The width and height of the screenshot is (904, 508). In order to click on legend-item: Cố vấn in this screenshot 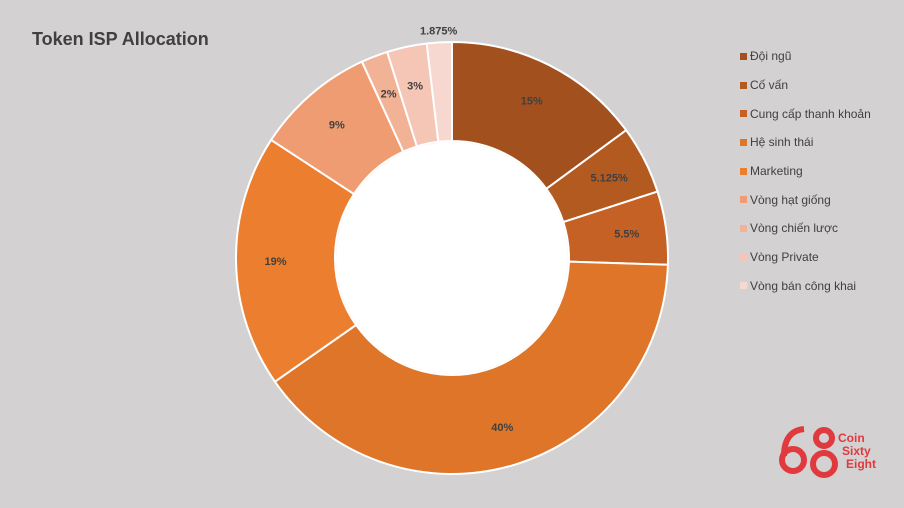, I will do `click(805, 85)`.